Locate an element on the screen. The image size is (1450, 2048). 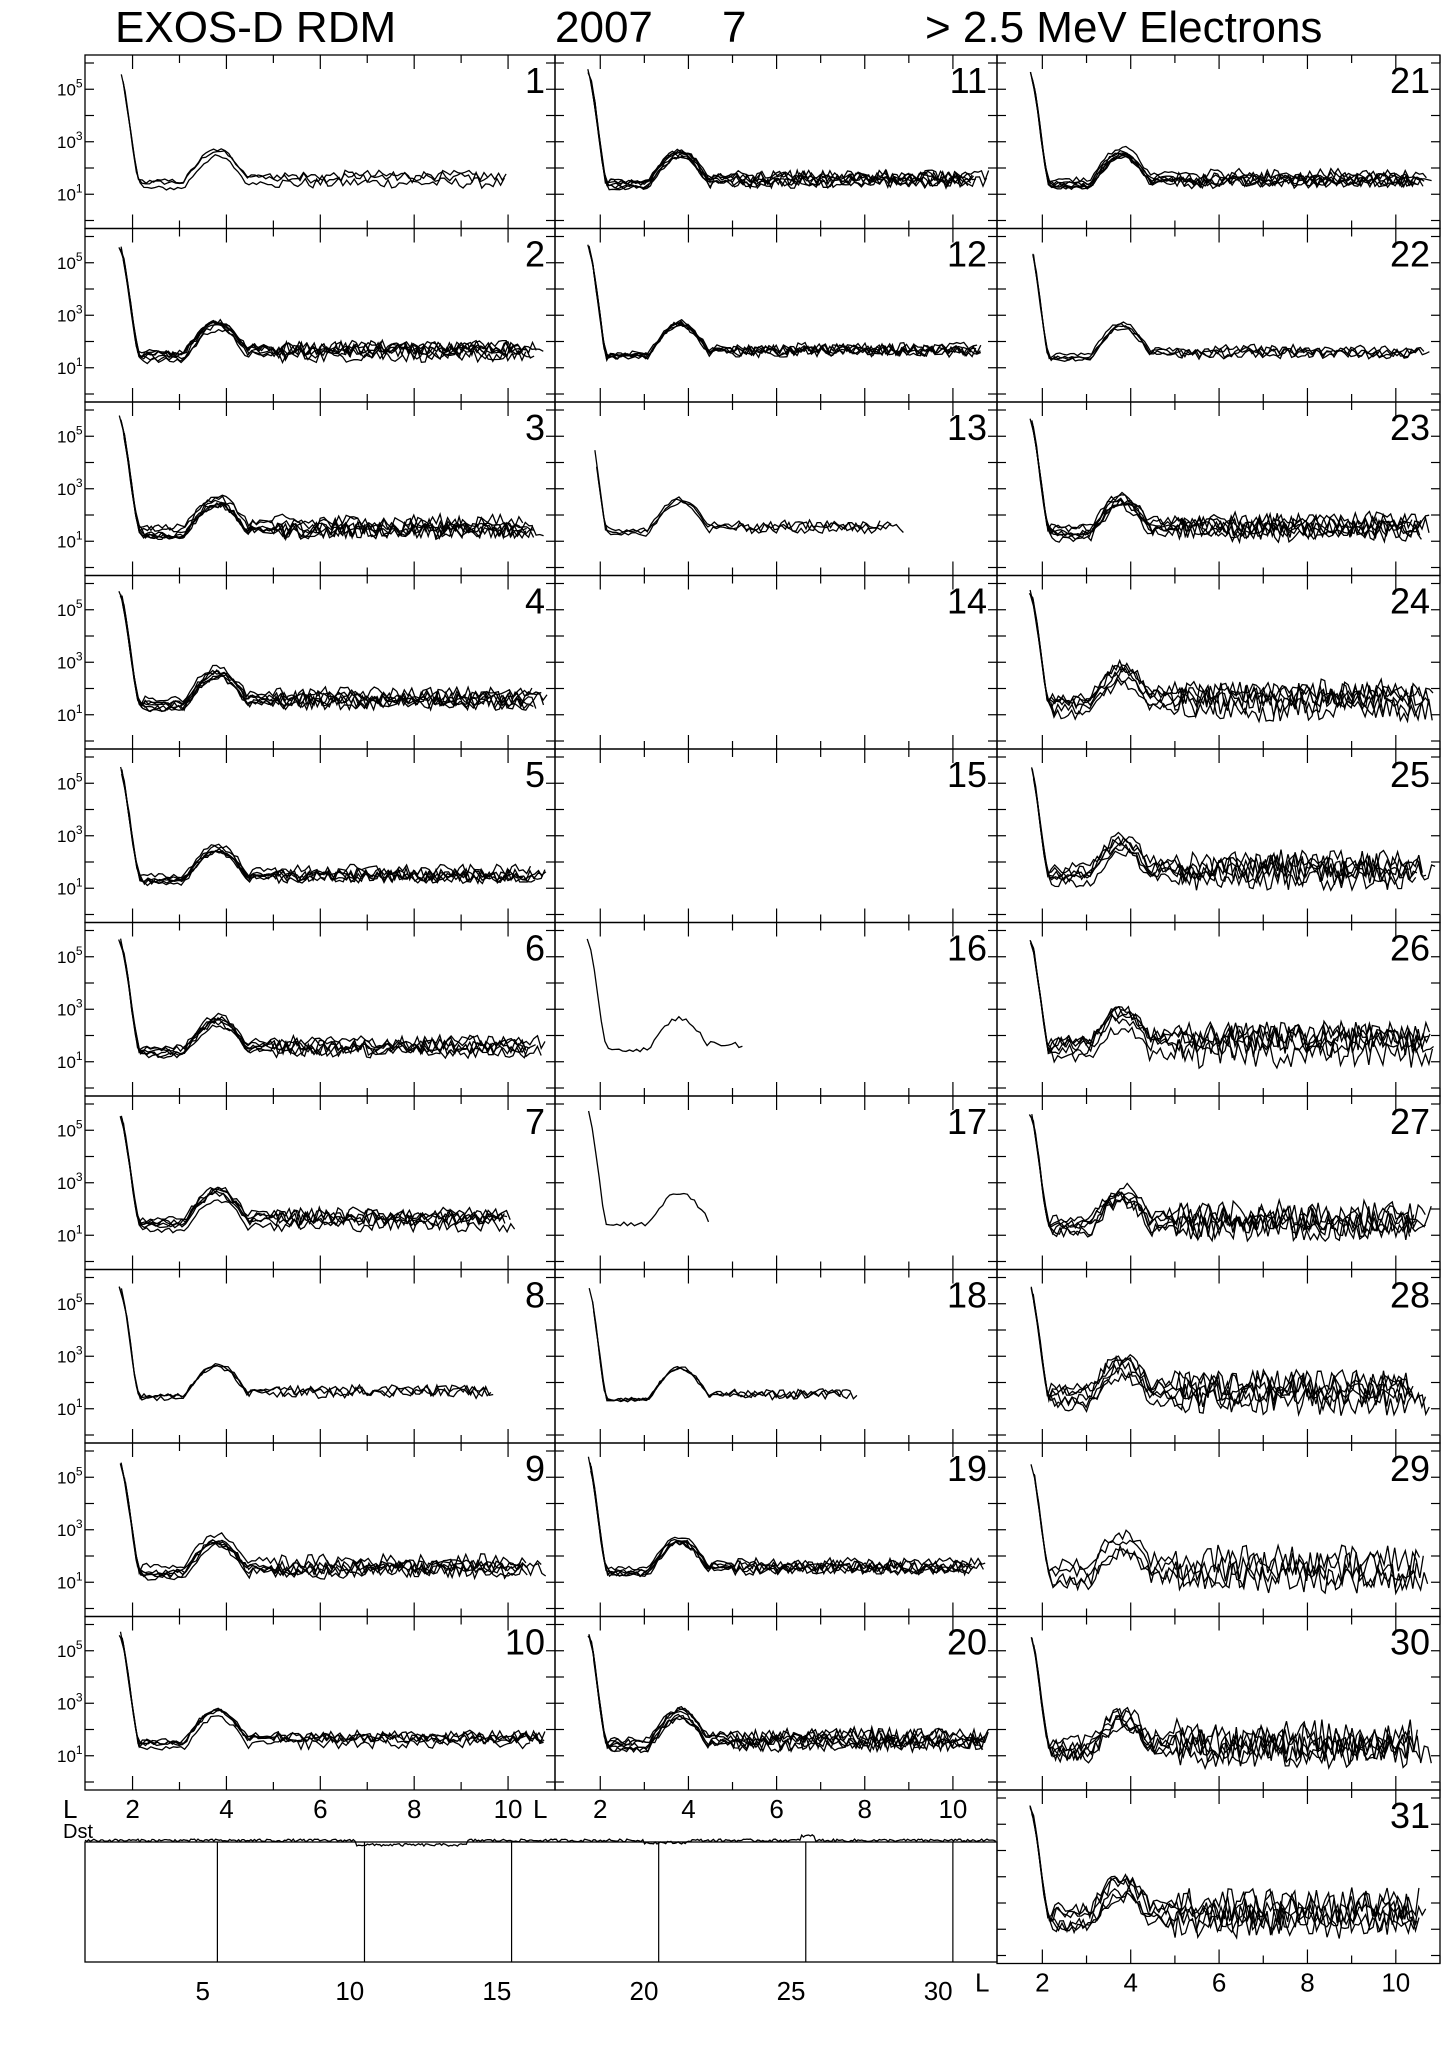
day-panel-3: 105 103 101 3 is located at coordinates (306, 489).